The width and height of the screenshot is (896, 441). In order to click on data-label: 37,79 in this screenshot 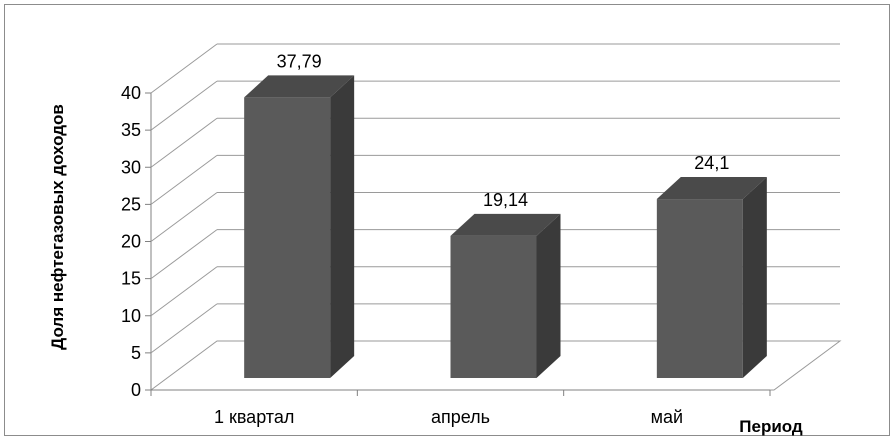, I will do `click(299, 61)`.